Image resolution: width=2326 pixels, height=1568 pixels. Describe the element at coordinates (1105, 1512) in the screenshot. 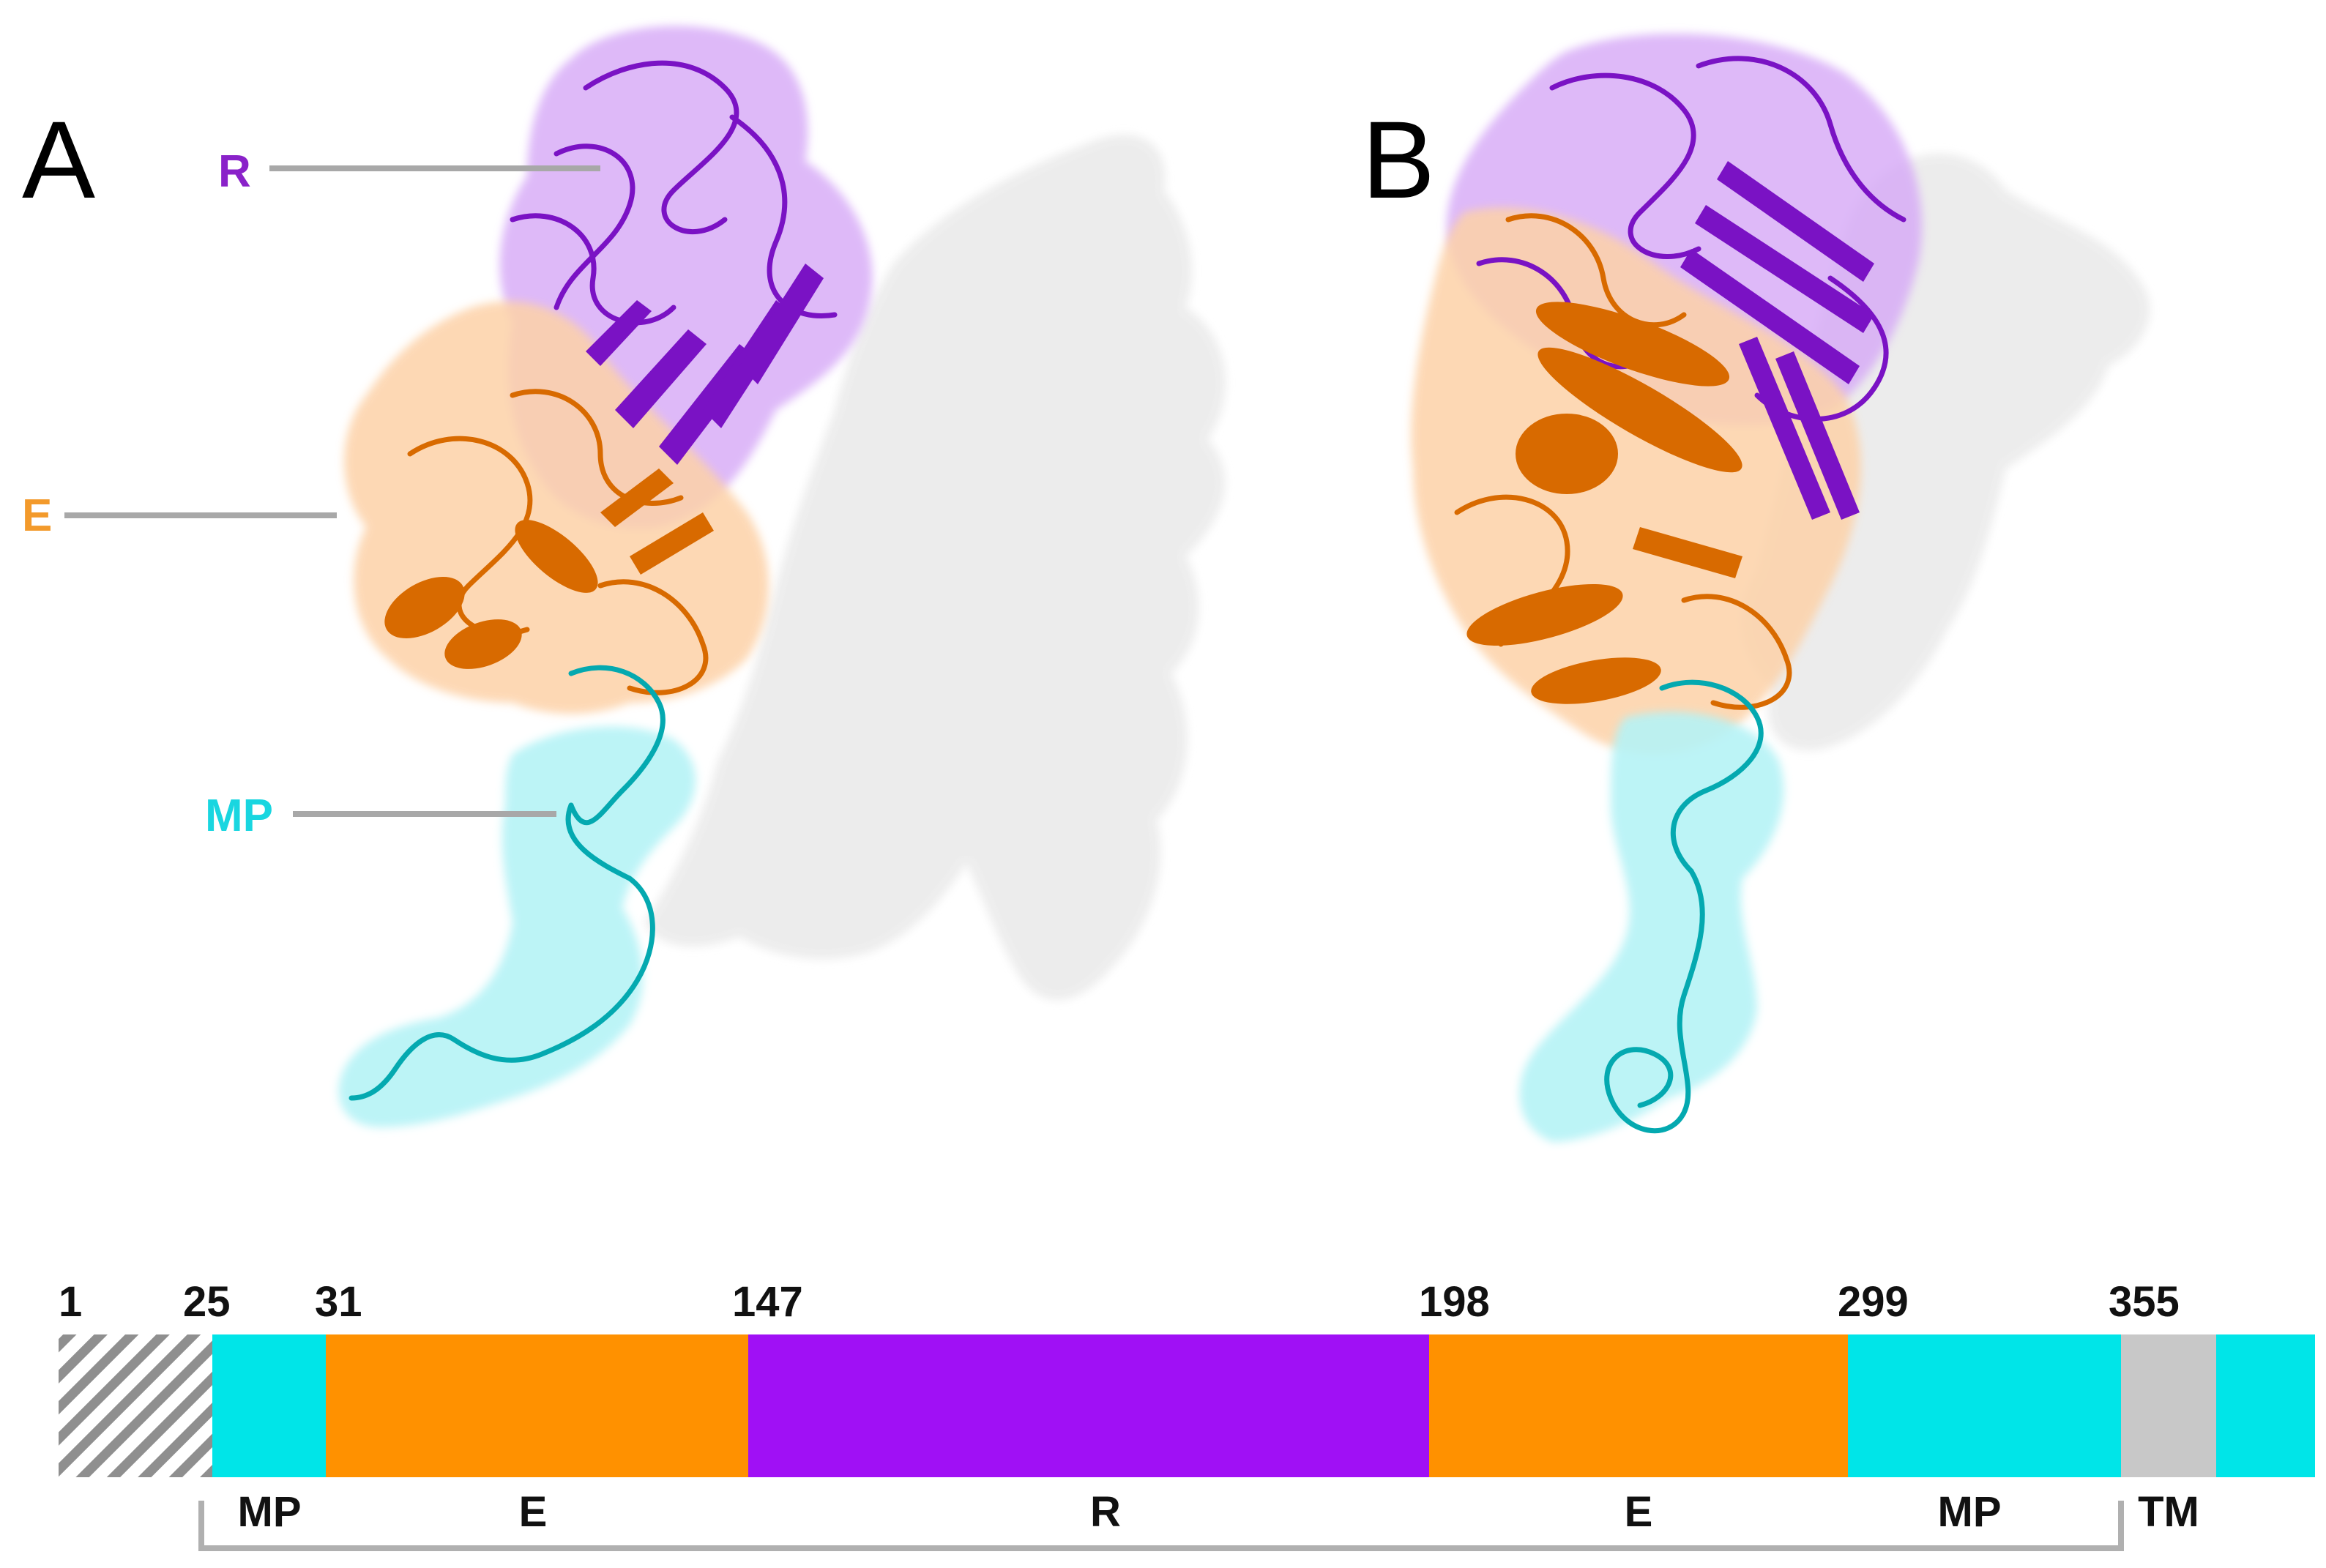

I see `segment-label-r: R` at that location.